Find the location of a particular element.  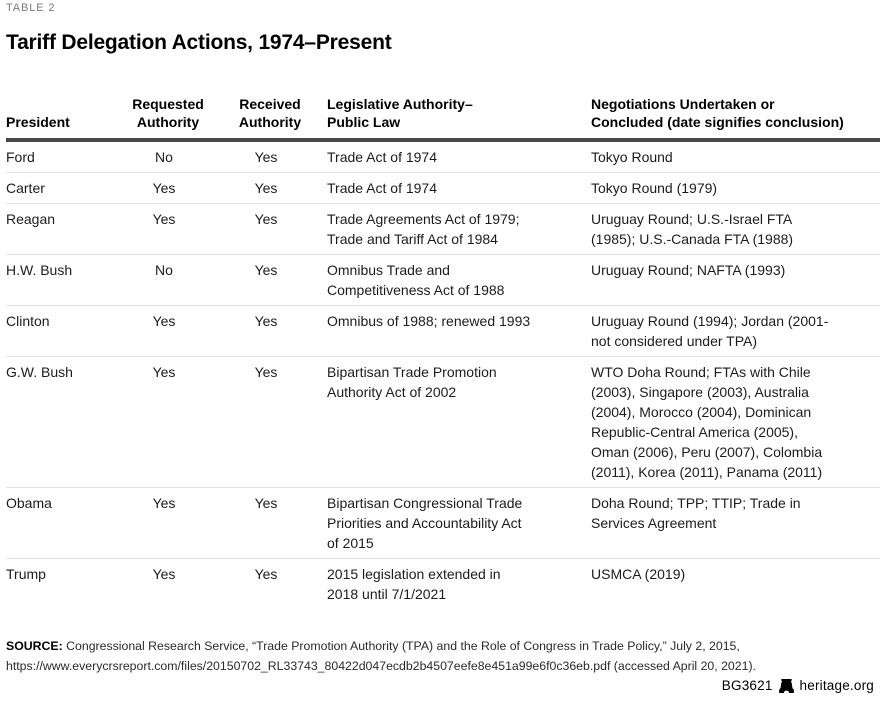

liberty-bell-icon is located at coordinates (786, 685).